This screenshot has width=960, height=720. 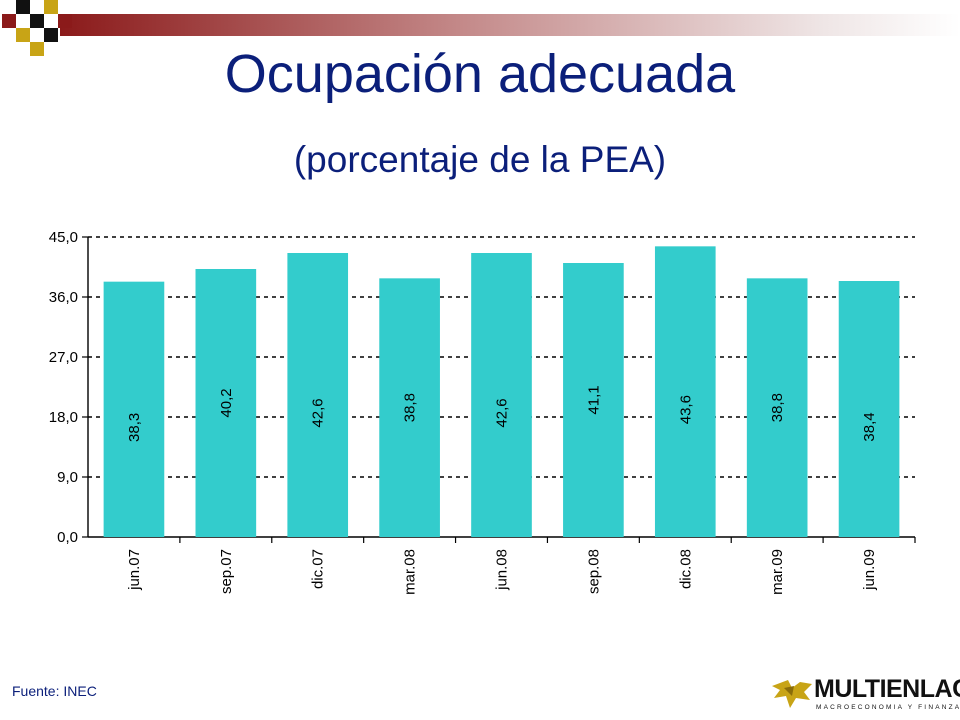 I want to click on y-tick-label: 9,0, so click(x=67, y=477).